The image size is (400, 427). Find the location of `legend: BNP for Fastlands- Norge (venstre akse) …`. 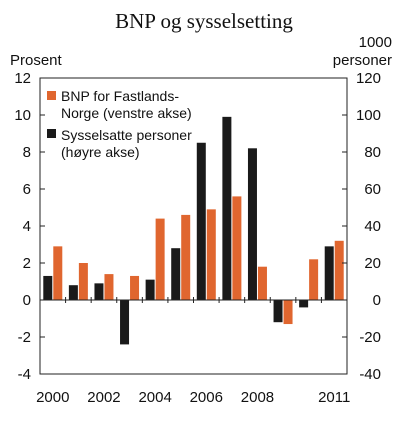

legend: BNP for Fastlands- Norge (venstre akse) … is located at coordinates (119, 124).